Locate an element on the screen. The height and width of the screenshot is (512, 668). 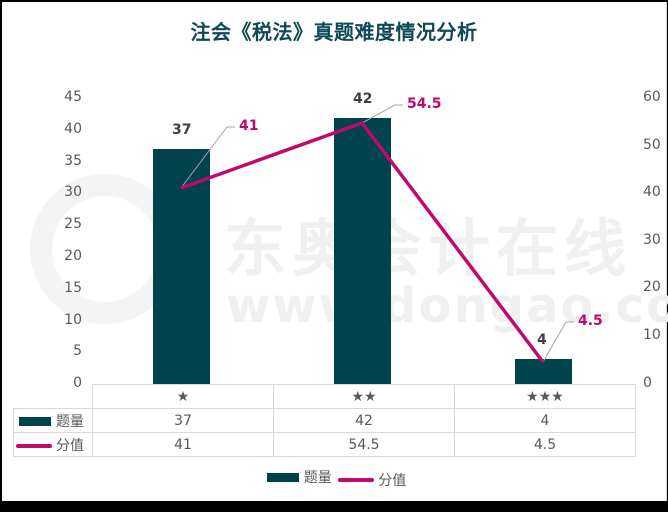
table-cell: 4.5 is located at coordinates (545, 444).